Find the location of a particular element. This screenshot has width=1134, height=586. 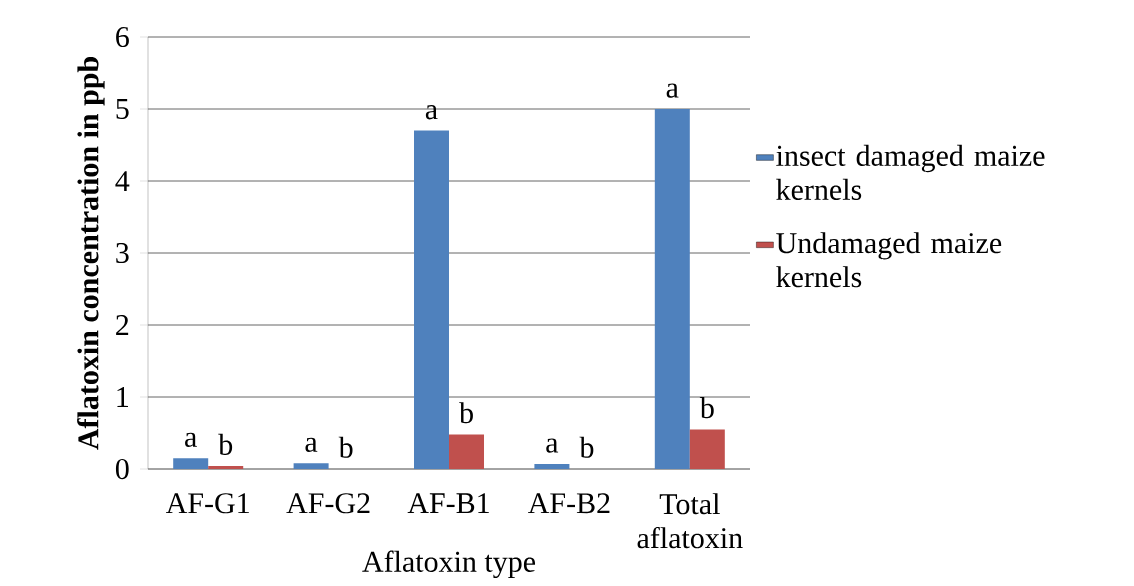

x-axis-title: Aflatoxin type is located at coordinates (449, 564).